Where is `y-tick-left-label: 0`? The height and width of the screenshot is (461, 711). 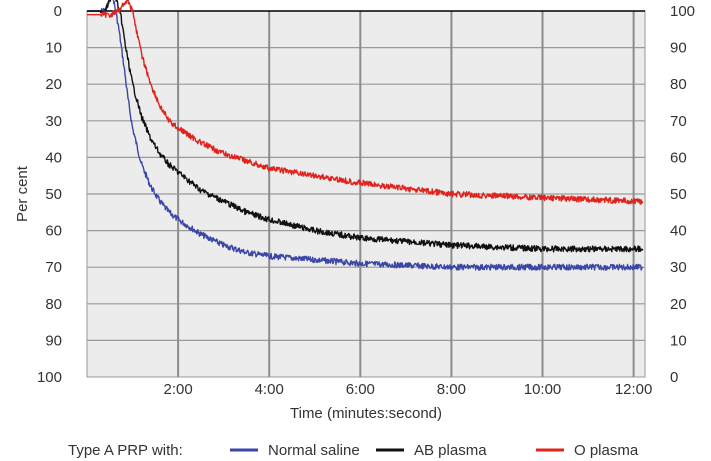 y-tick-left-label: 0 is located at coordinates (58, 11).